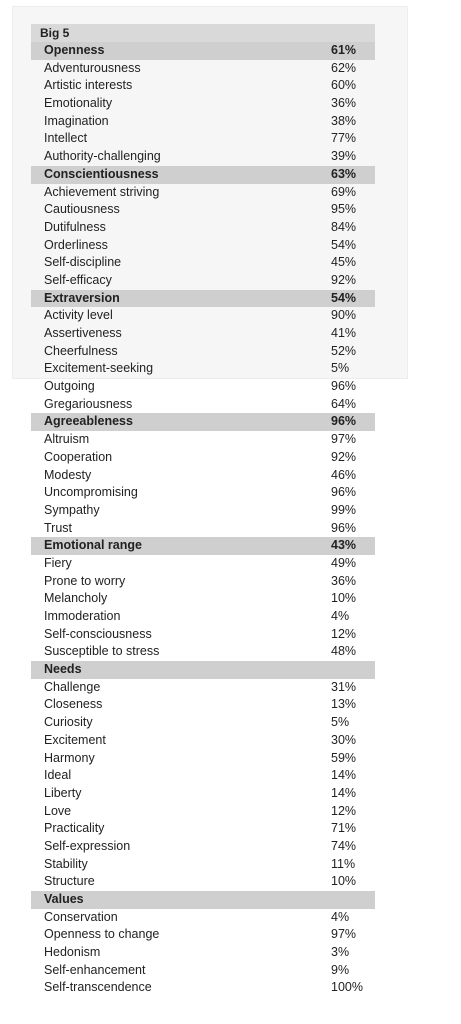 Image resolution: width=461 pixels, height=1024 pixels. Describe the element at coordinates (203, 529) in the screenshot. I see `table-row: Trust 96%` at that location.